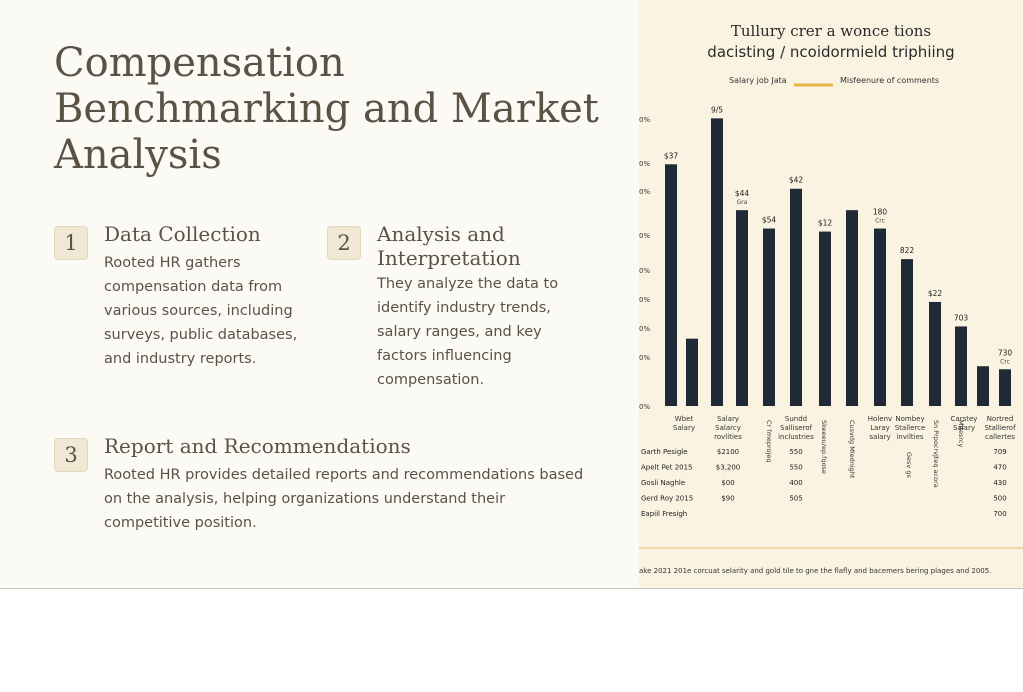  What do you see at coordinates (717, 109) in the screenshot?
I see `bar-value-label: 9/5` at bounding box center [717, 109].